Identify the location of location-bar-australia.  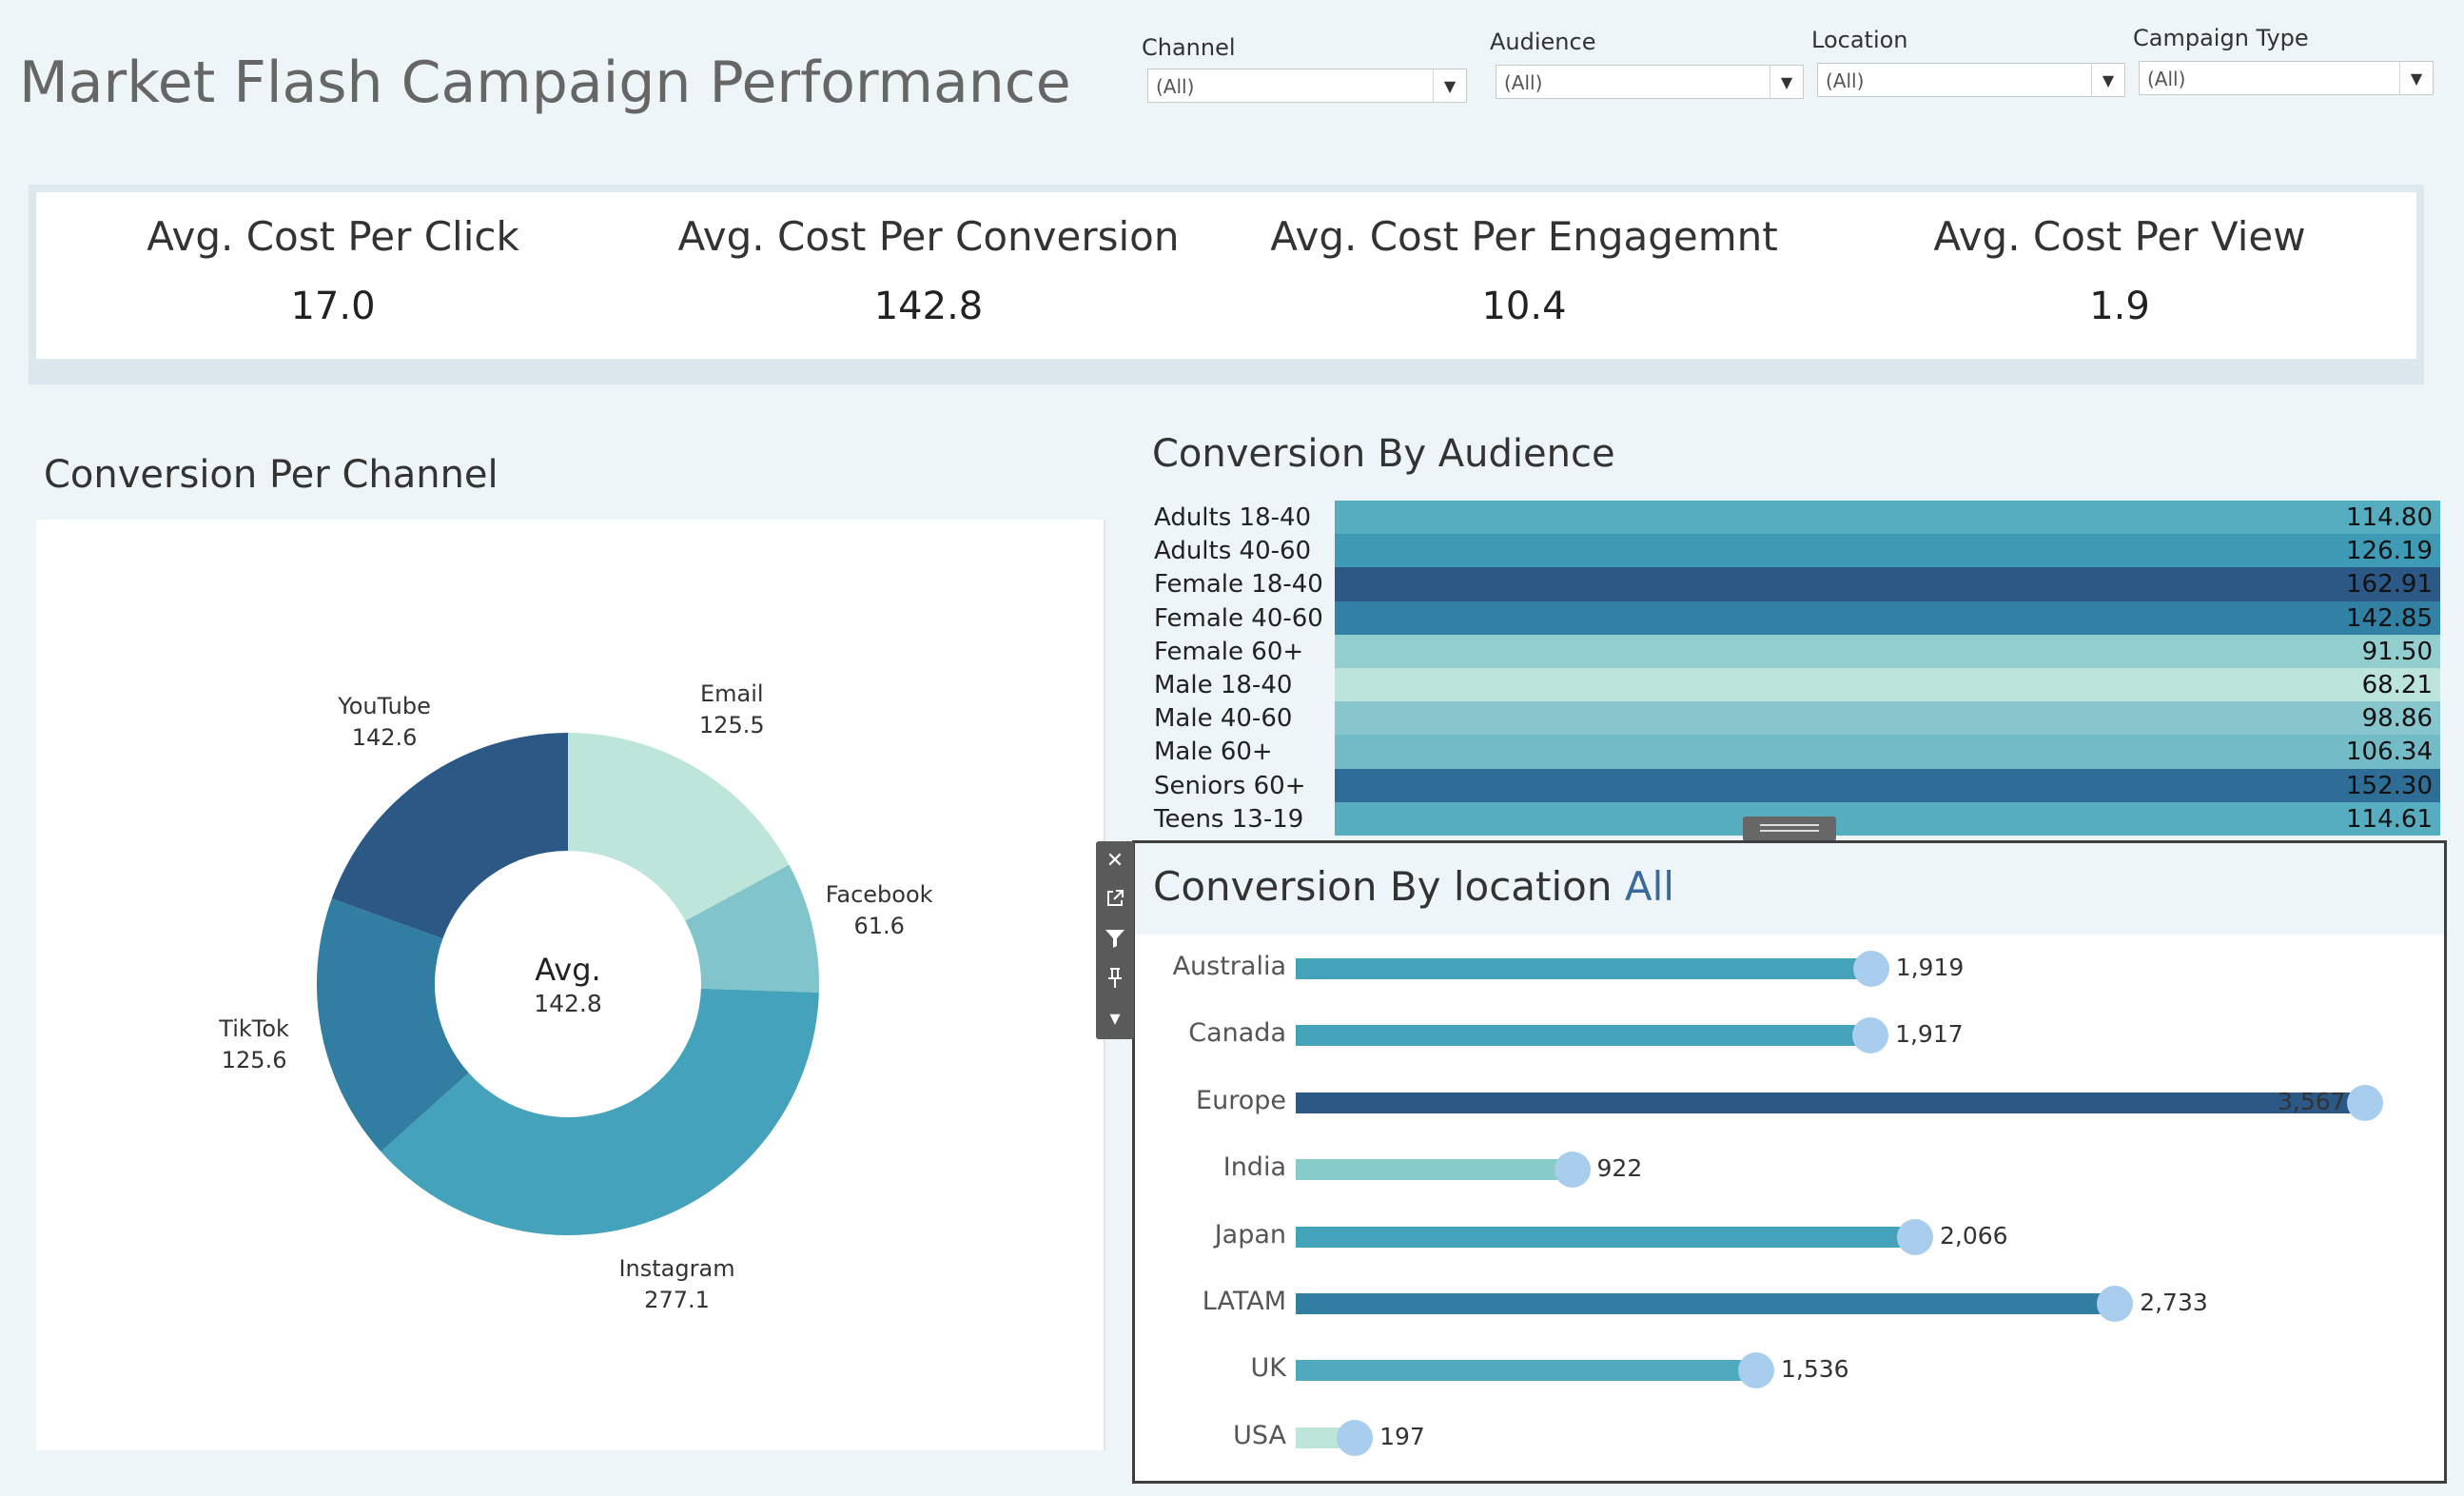
(1583, 968).